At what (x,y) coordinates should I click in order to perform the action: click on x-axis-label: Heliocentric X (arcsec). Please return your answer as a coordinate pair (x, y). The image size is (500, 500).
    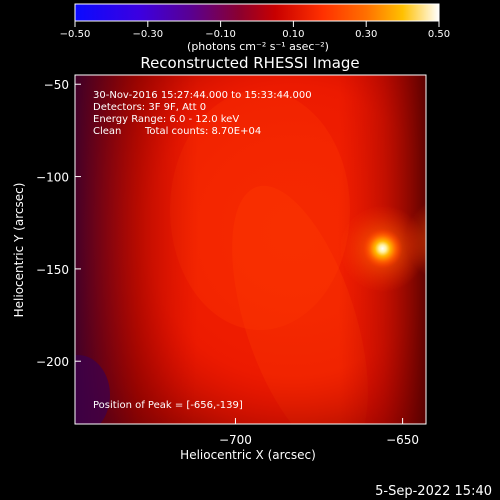
    Looking at the image, I should click on (248, 455).